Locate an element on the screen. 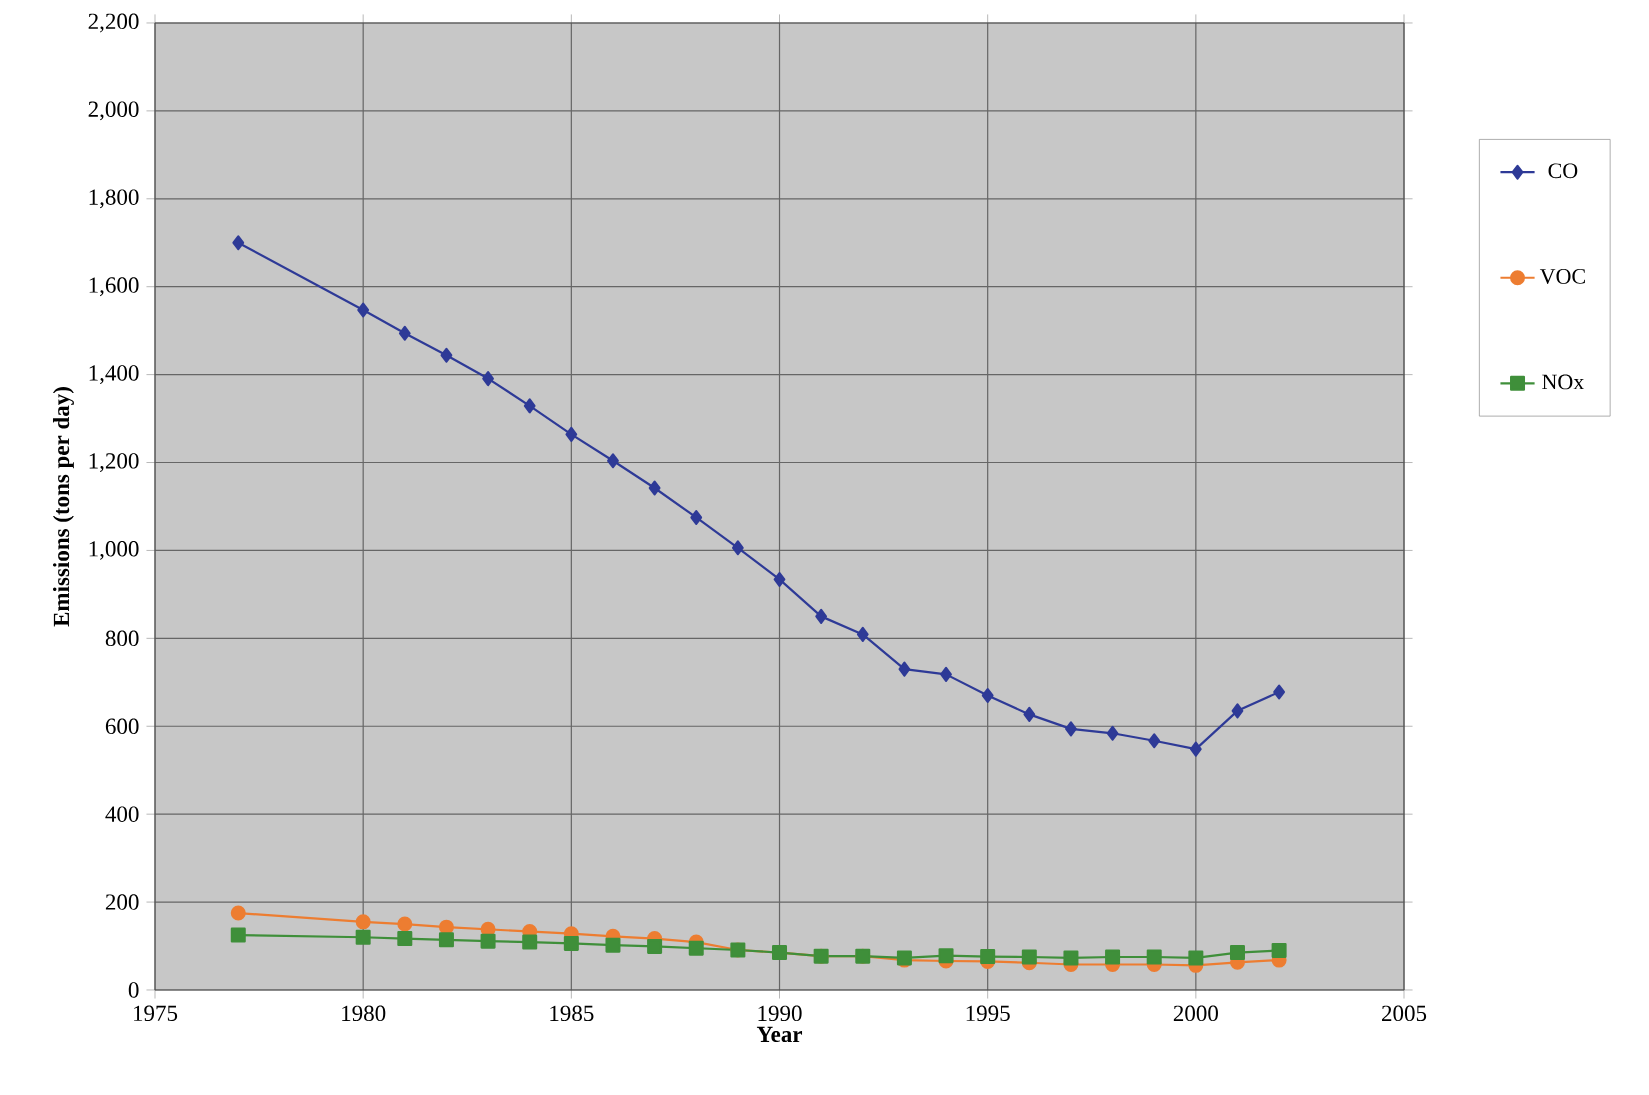 The width and height of the screenshot is (1649, 1095). legend-label: NOx is located at coordinates (1563, 382).